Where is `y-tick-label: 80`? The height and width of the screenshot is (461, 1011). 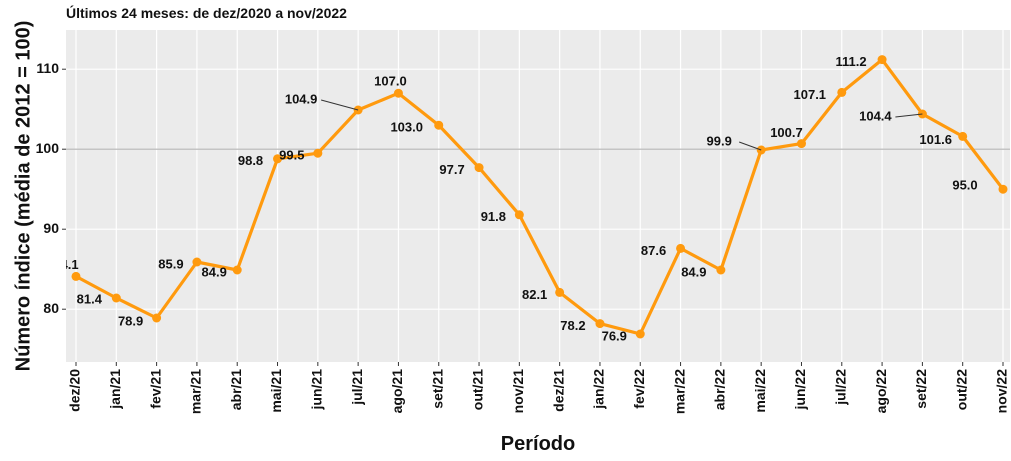 y-tick-label: 80 is located at coordinates (51, 308).